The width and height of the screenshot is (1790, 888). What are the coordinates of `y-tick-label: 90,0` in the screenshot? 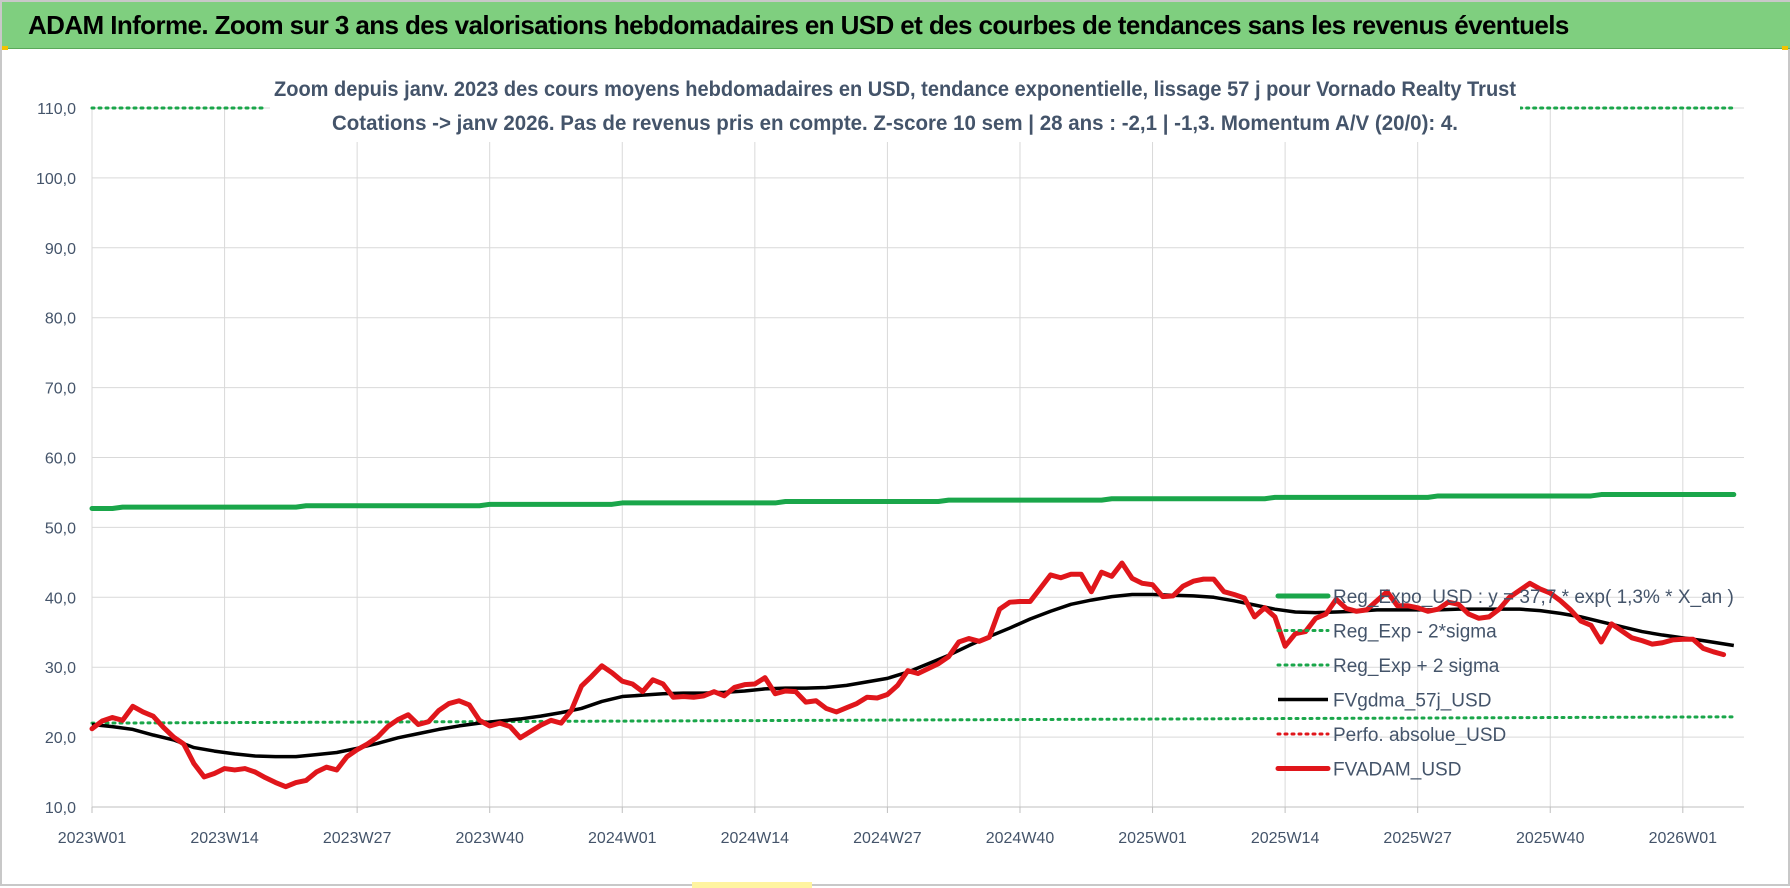 It's located at (60, 249).